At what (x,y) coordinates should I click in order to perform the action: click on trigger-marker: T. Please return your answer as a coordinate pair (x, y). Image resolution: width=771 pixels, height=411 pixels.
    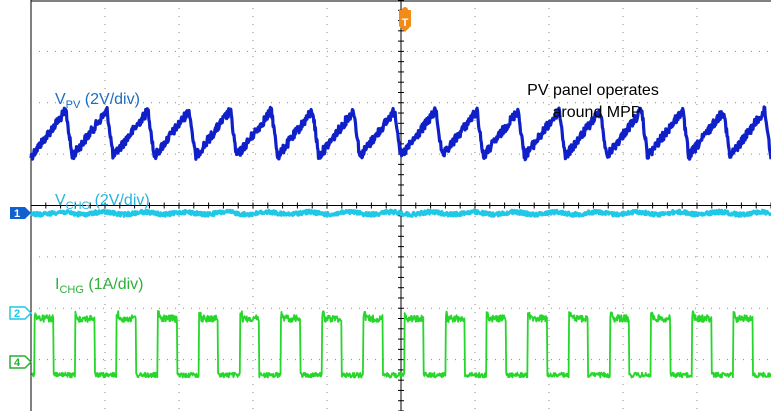
    Looking at the image, I should click on (405, 19).